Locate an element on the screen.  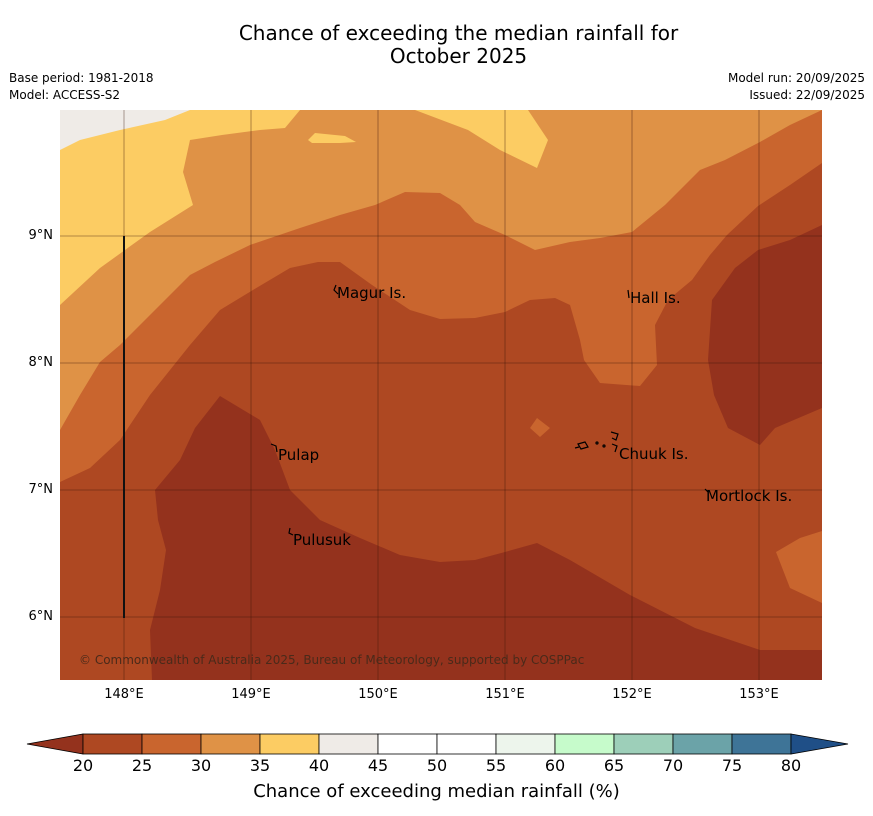
x-tick-150e: 150°E is located at coordinates (378, 694).